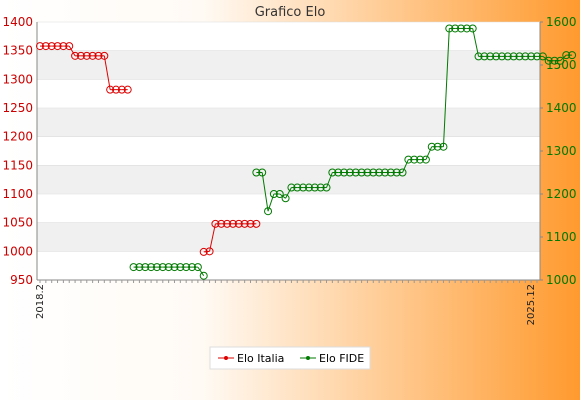  I want to click on y-right-tick-label: 1400, so click(561, 108).